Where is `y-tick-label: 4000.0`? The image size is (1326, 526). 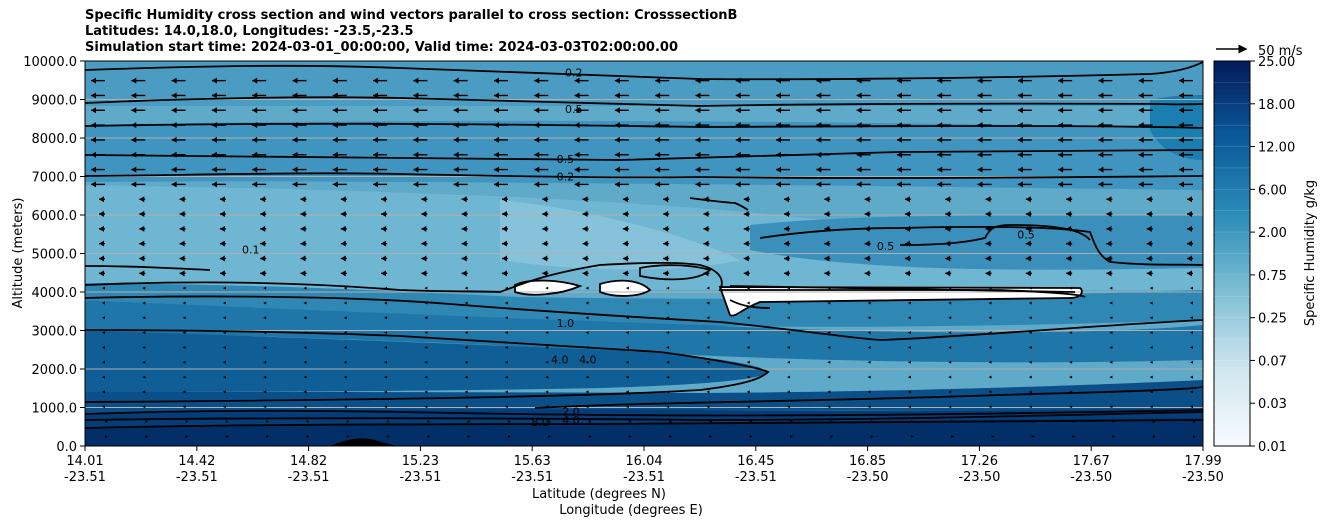 y-tick-label: 4000.0 is located at coordinates (55, 293).